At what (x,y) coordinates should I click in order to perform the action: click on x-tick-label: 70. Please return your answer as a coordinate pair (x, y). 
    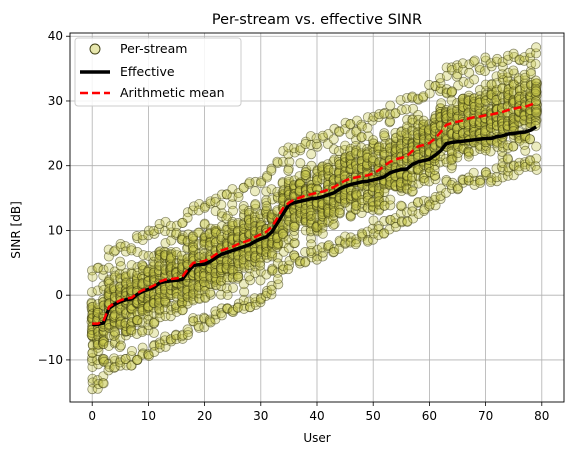
    Looking at the image, I should click on (485, 416).